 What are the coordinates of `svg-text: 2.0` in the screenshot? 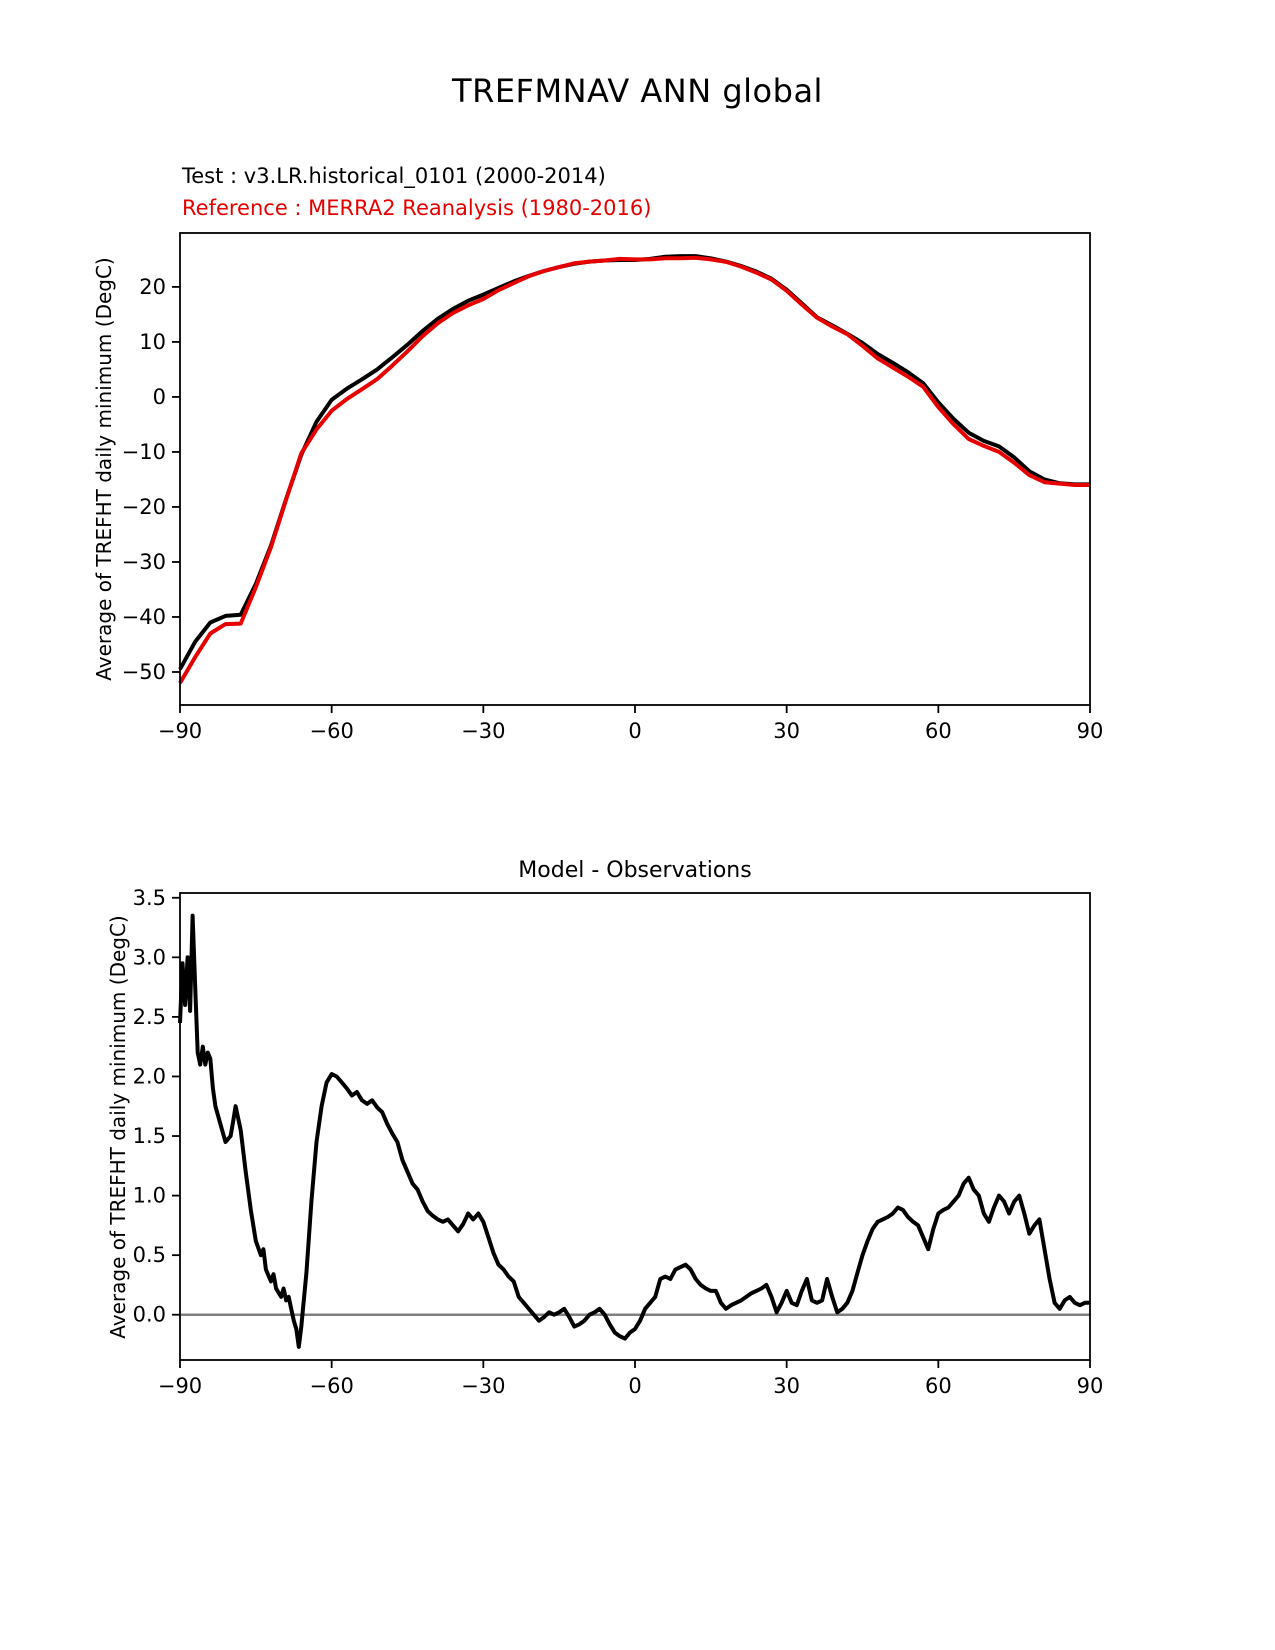 It's located at (149, 1076).